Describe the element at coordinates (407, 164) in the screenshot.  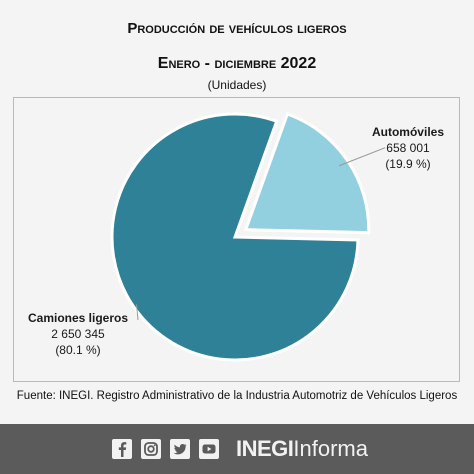
I see `slice-percent: (19.9 %)` at that location.